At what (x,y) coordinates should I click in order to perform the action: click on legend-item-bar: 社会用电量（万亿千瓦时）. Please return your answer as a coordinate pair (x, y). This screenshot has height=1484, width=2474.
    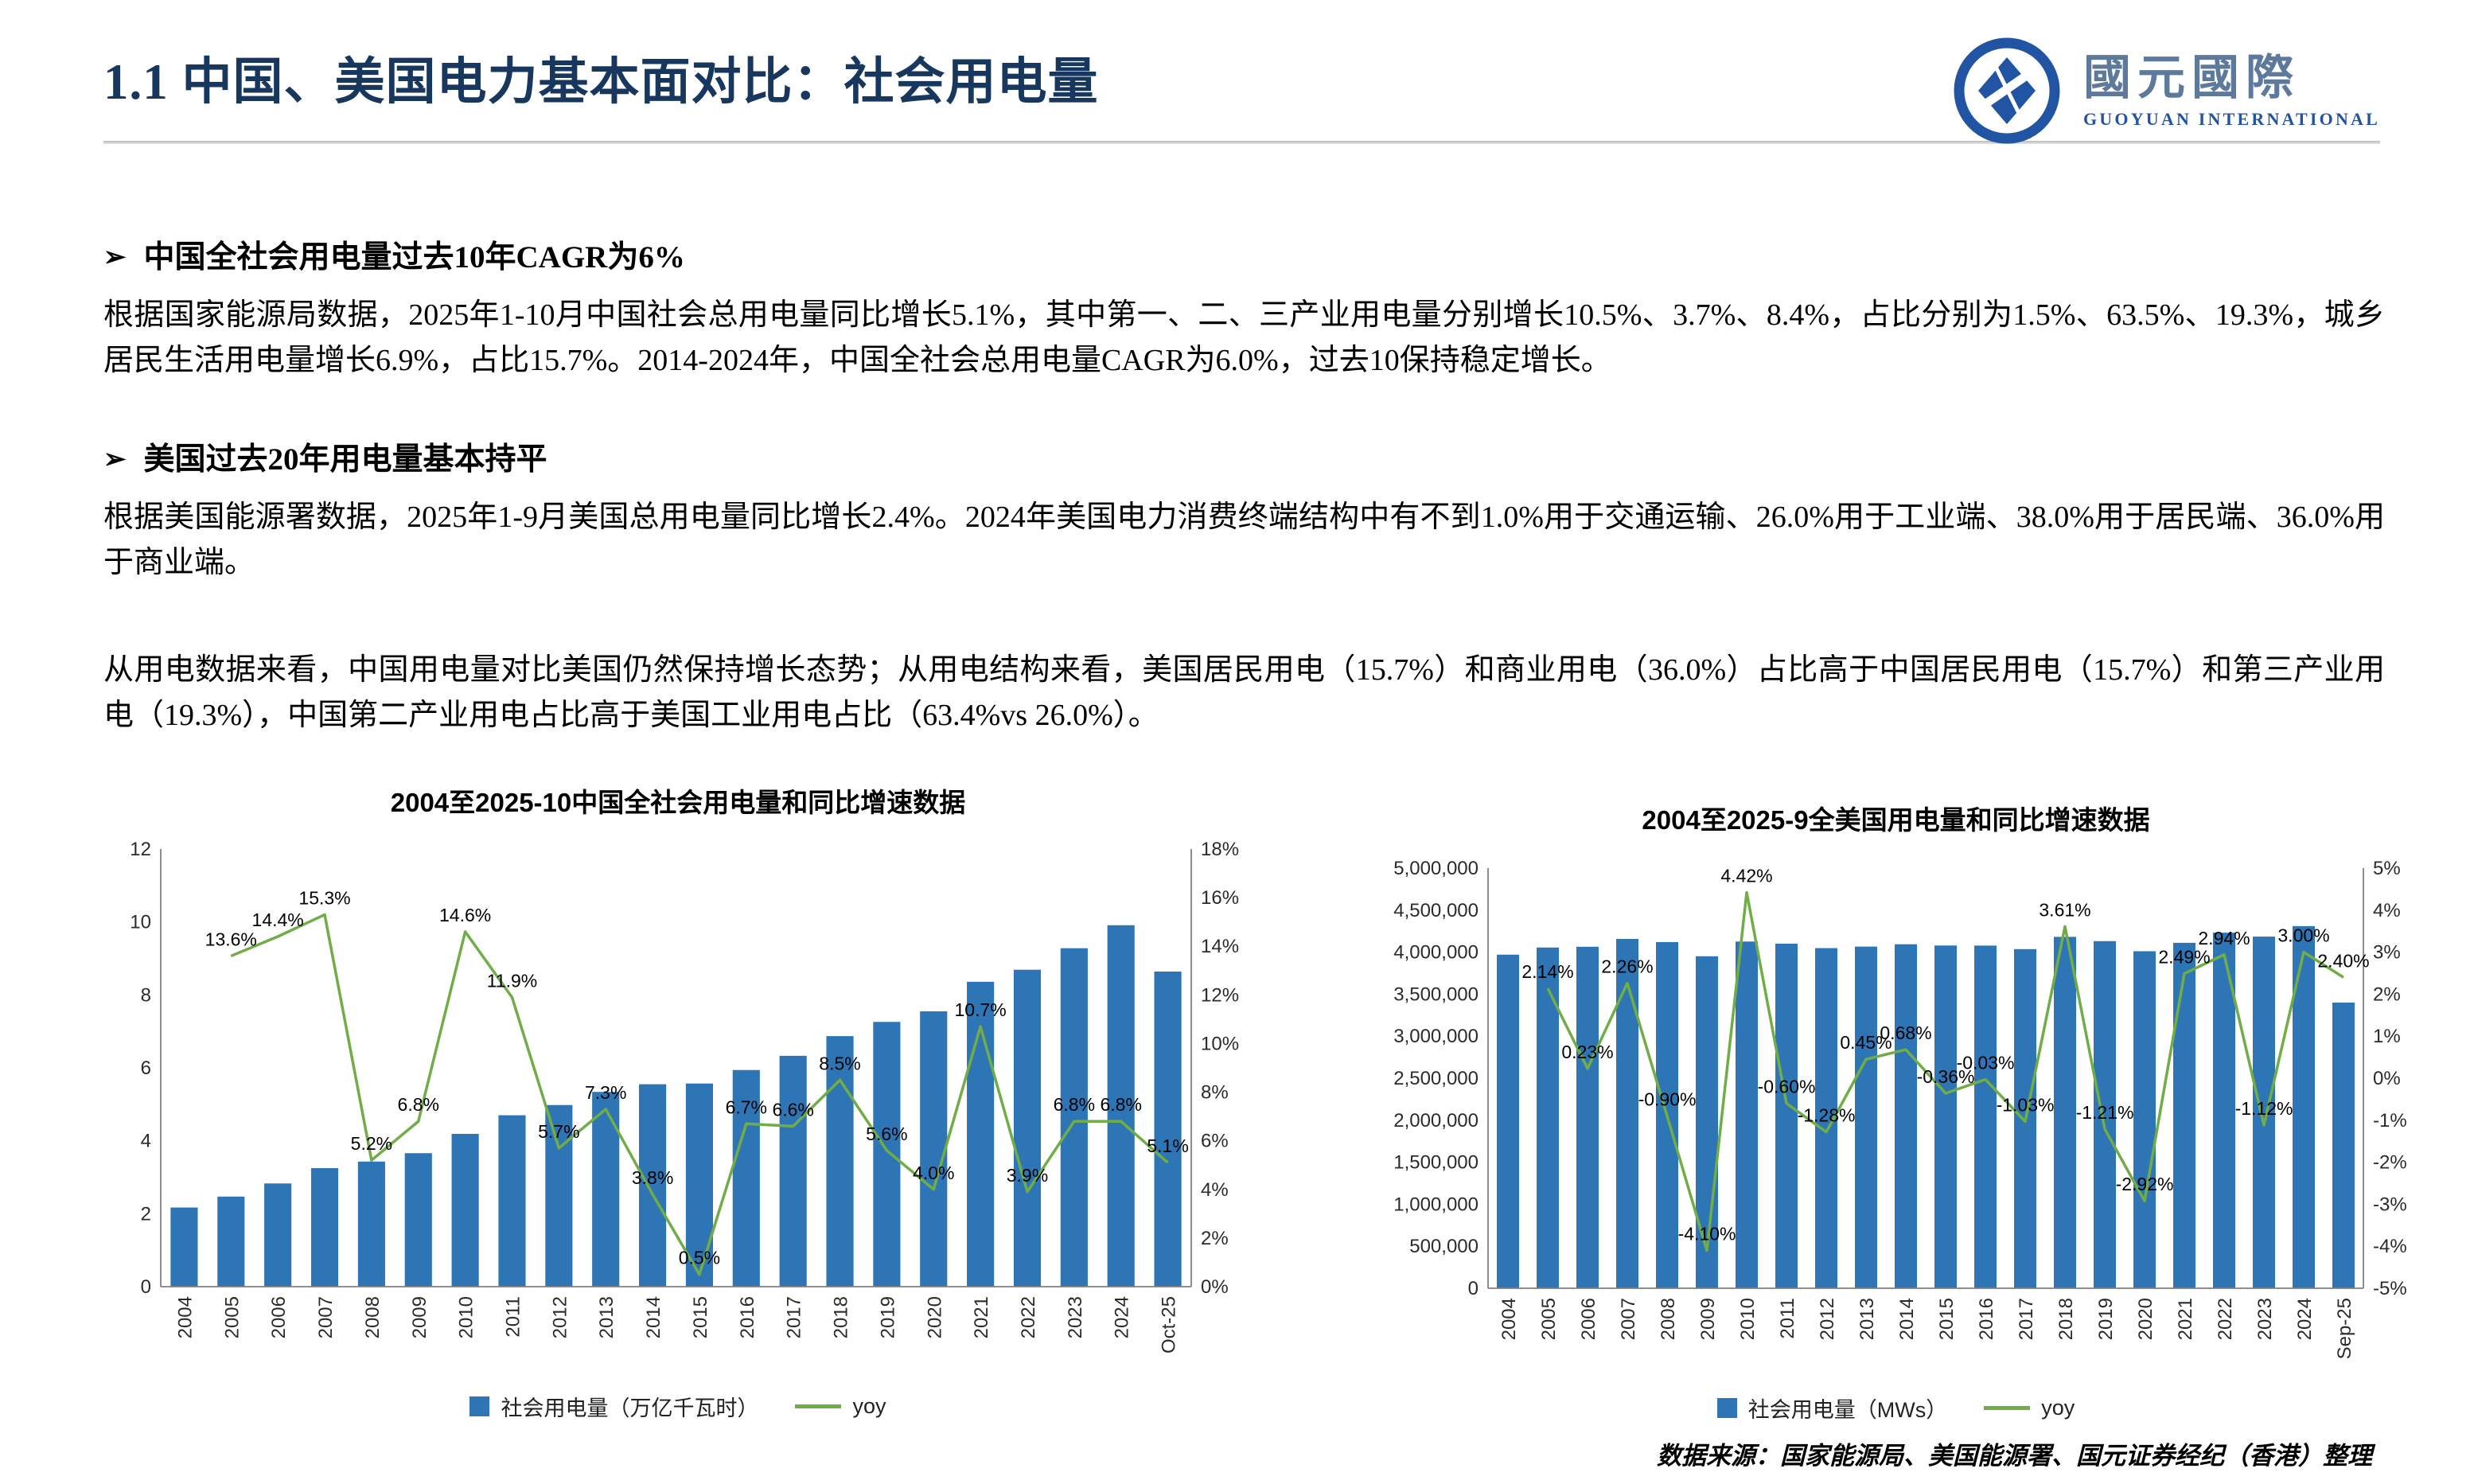
    Looking at the image, I should click on (613, 1406).